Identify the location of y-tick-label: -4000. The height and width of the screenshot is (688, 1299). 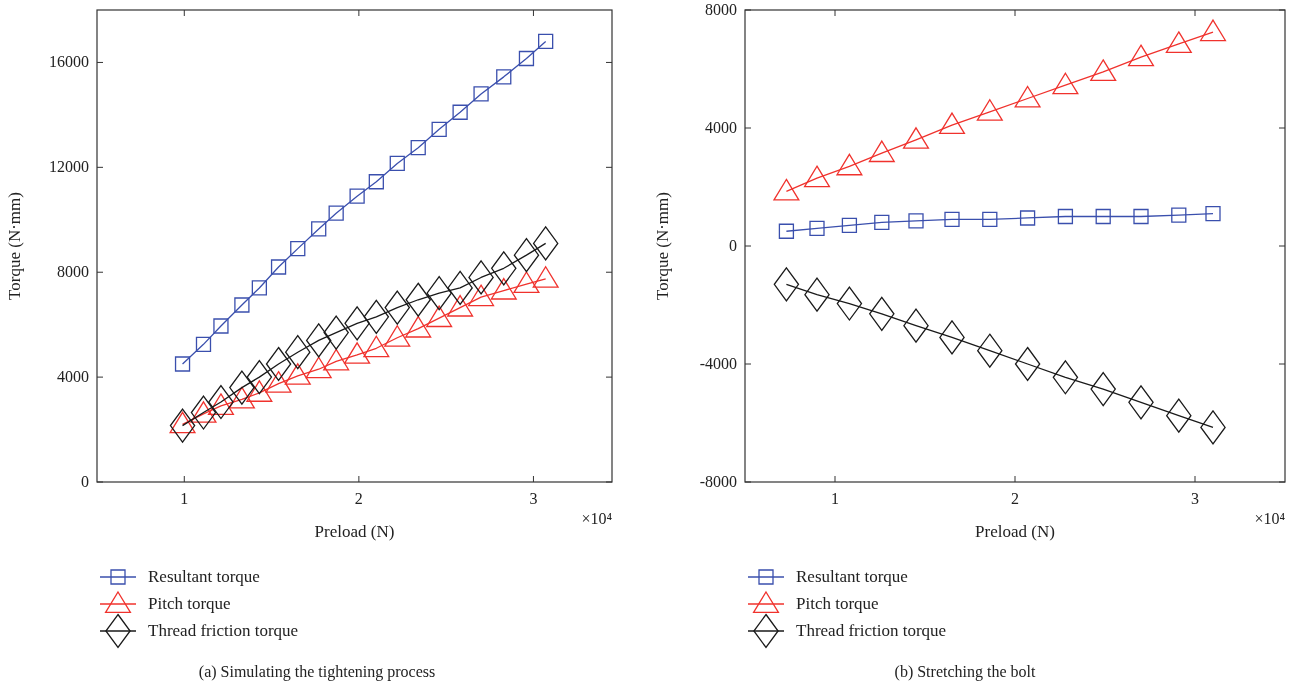
(718, 363).